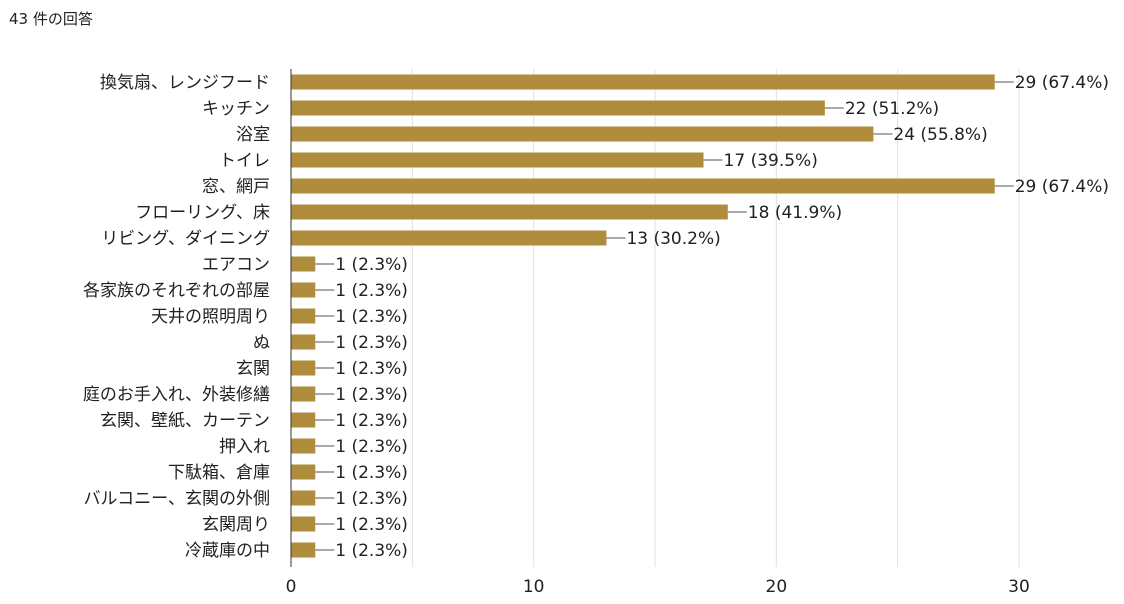  I want to click on category-label: キッチン, so click(236, 109).